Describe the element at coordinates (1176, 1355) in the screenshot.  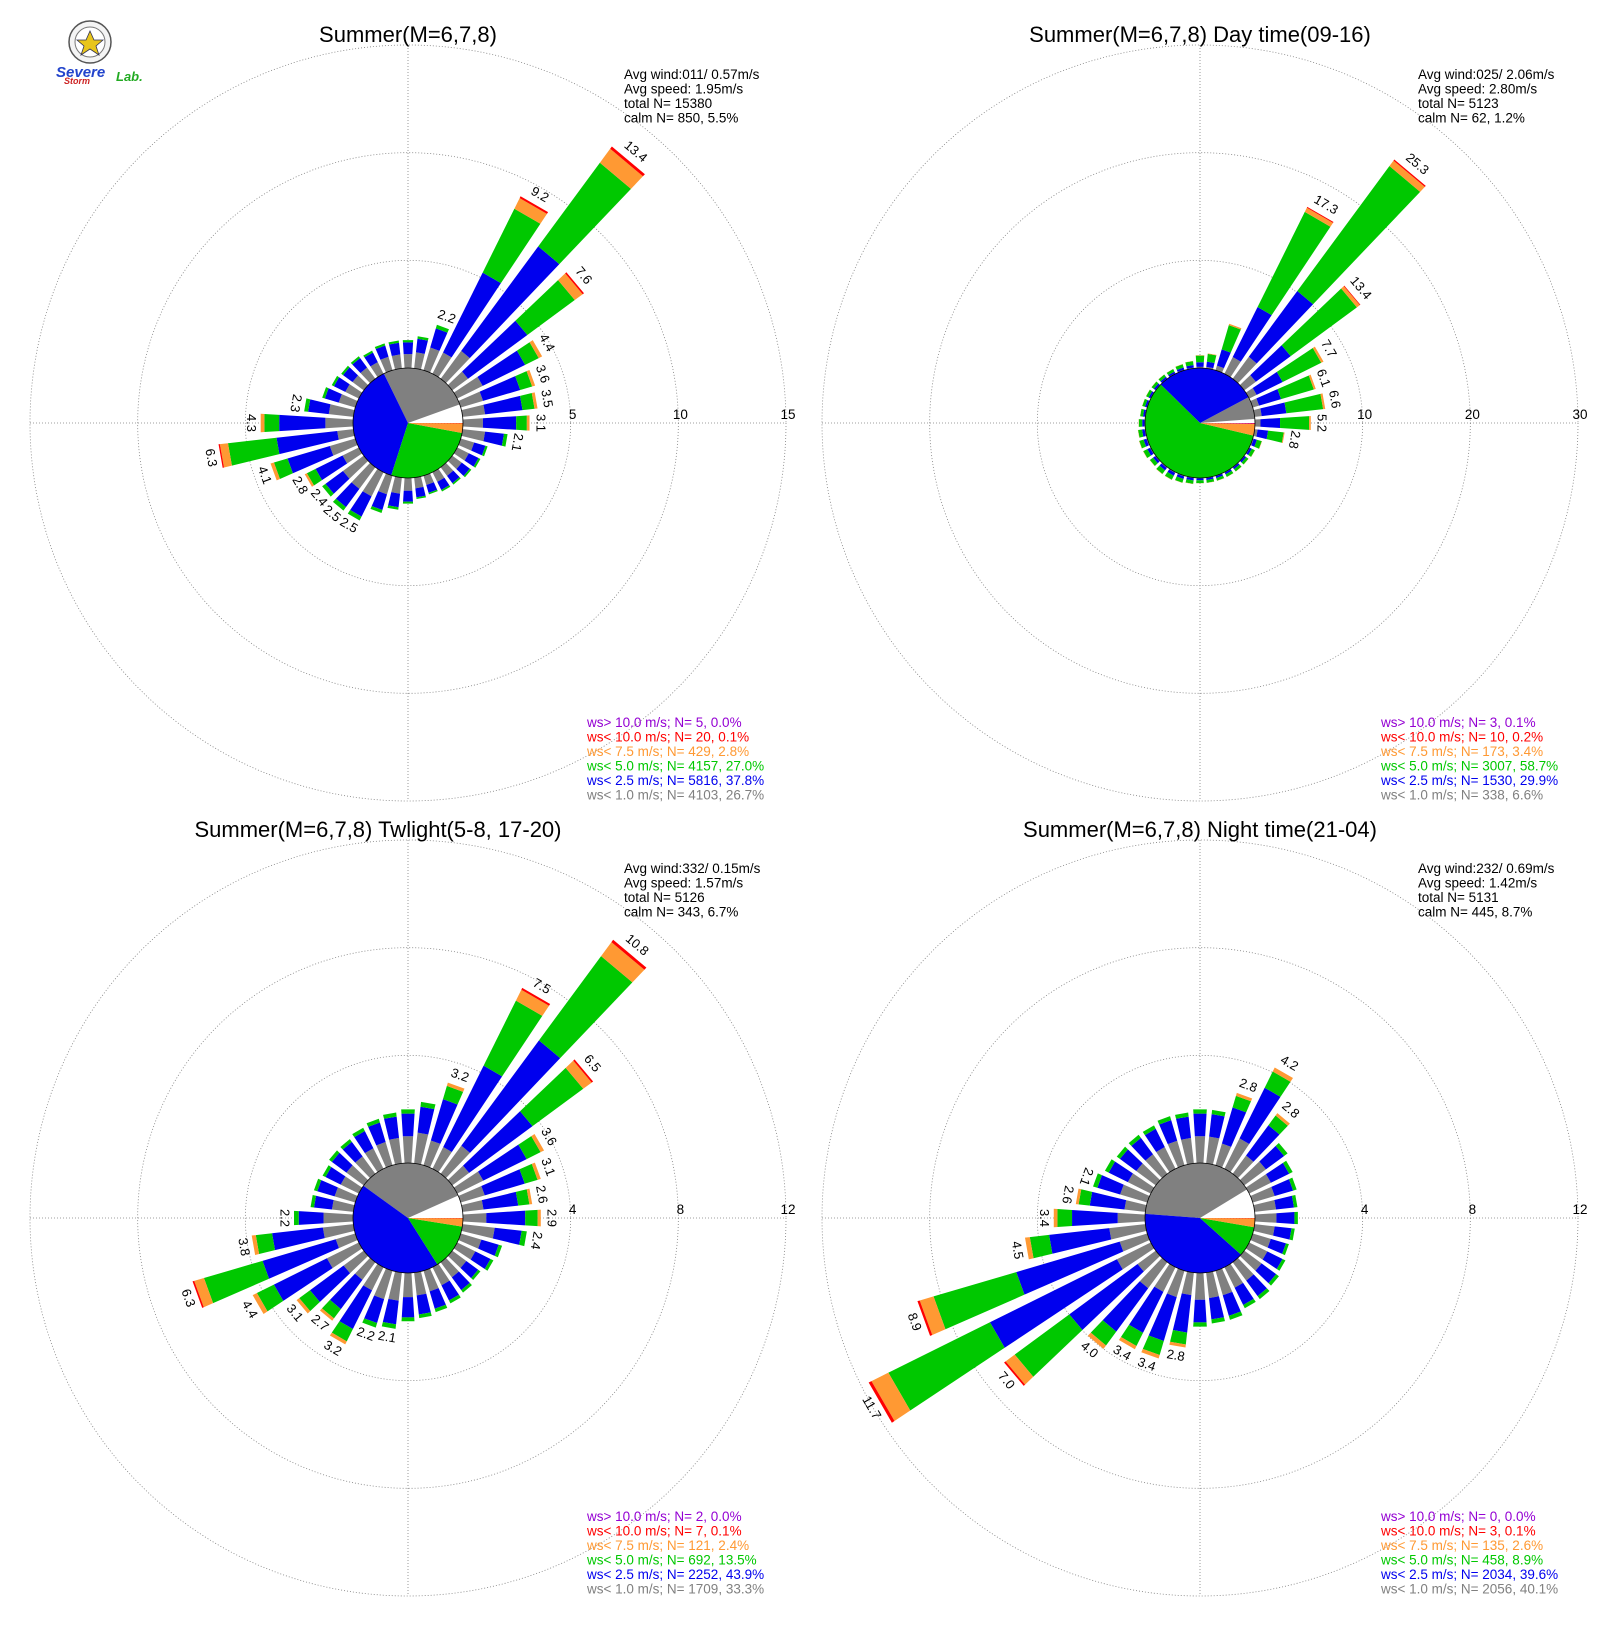
I see `bar-value-label: 2.8` at that location.